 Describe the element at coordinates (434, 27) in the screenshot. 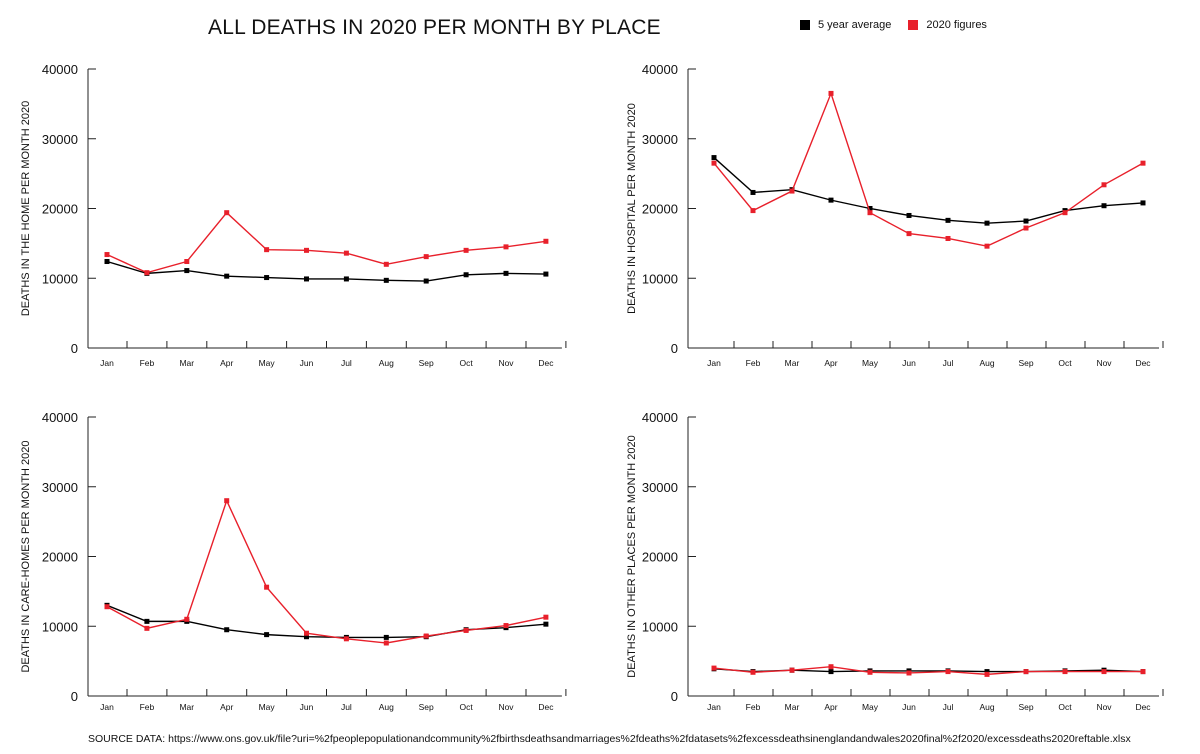

I see `chart-title: ALL DEATHS IN 2020 PER MONTH BY PLACE` at that location.